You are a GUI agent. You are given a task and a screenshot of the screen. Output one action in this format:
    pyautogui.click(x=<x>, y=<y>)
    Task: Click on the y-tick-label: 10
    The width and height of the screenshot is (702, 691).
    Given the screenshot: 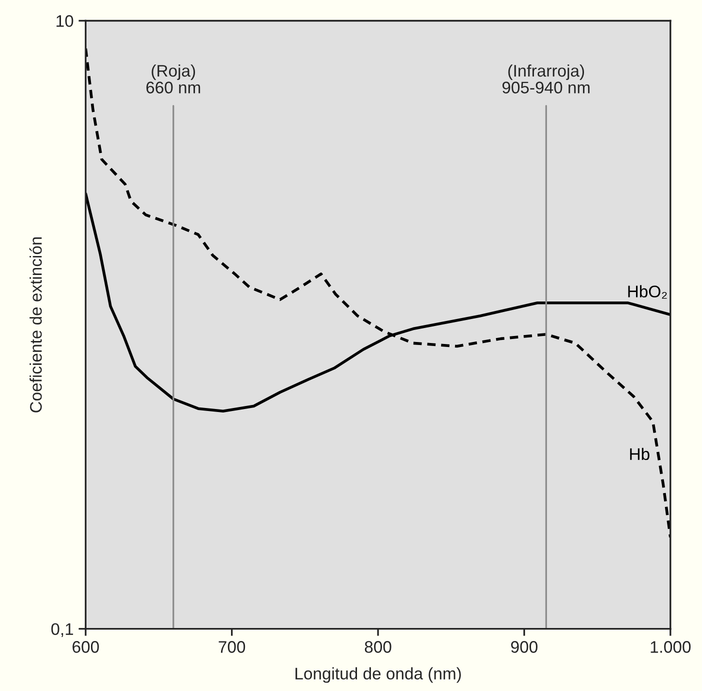 What is the action you would take?
    pyautogui.click(x=65, y=21)
    